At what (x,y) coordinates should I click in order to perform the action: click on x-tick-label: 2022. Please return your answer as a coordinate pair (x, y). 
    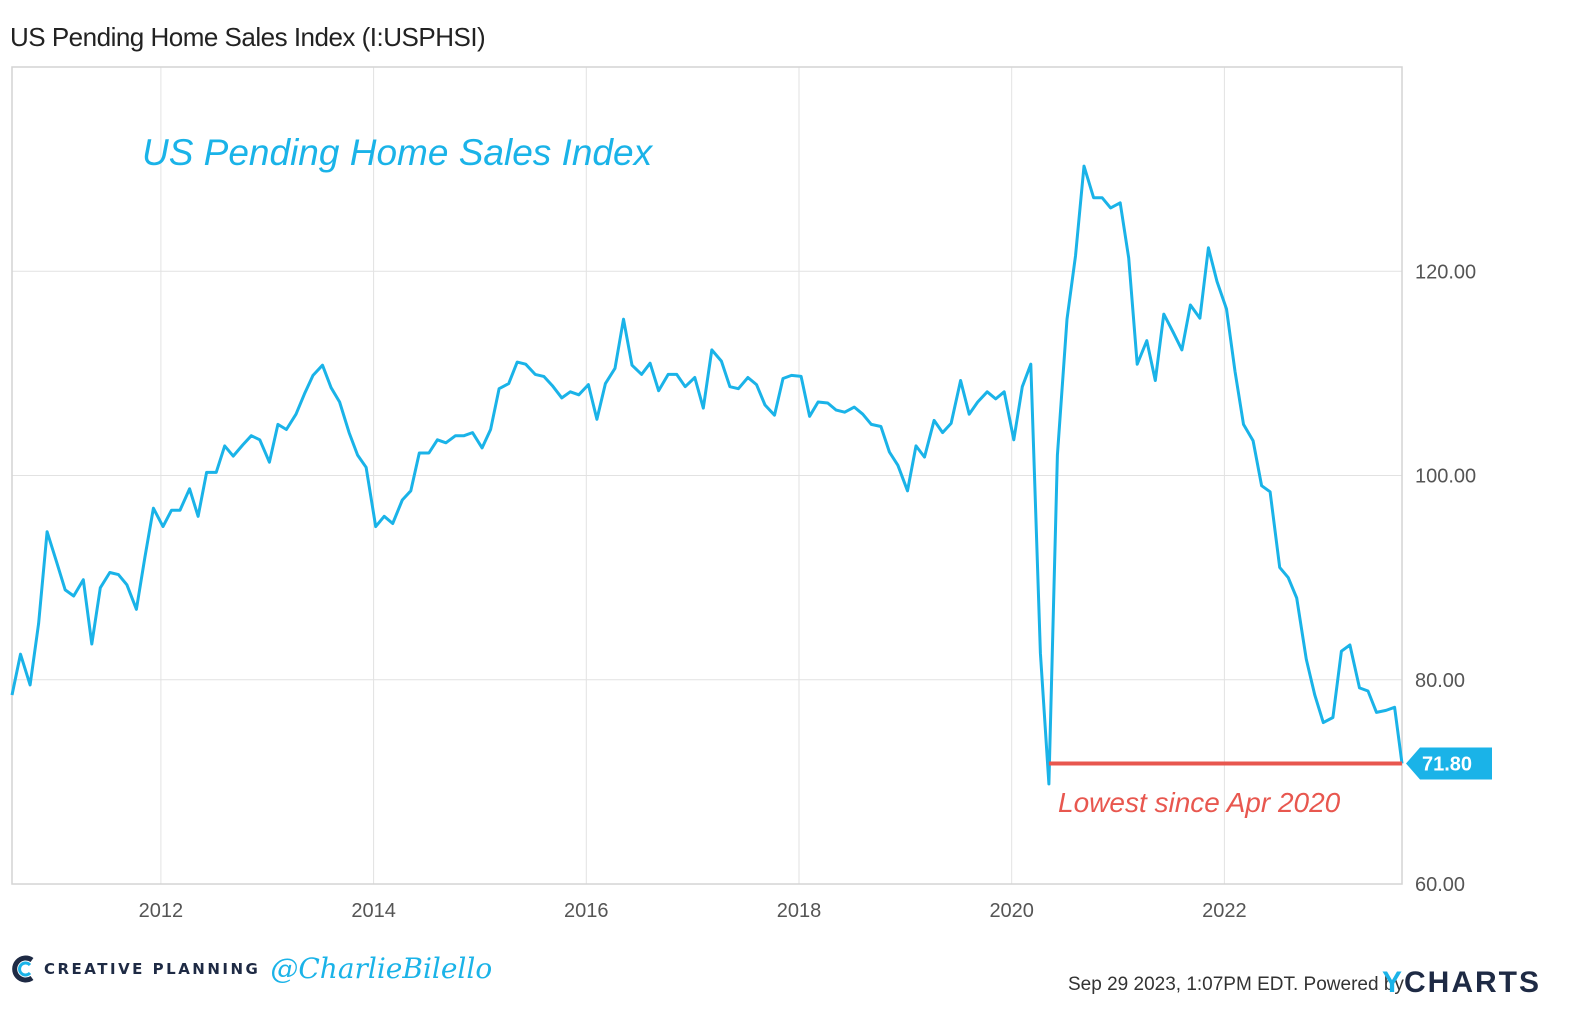
    Looking at the image, I should click on (1224, 911).